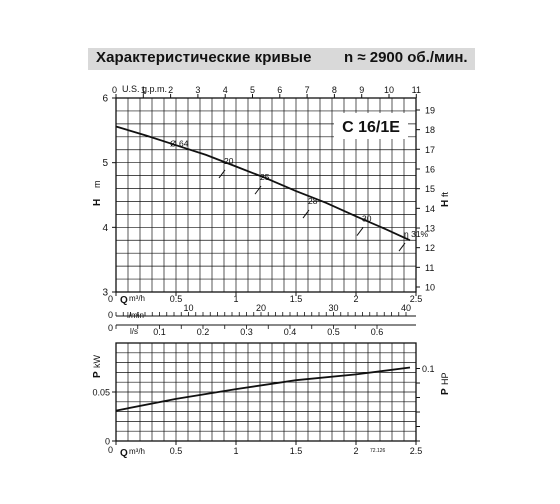 Image resolution: width=560 pixels, height=504 pixels. I want to click on power-y2-tick-label: 0.1, so click(428, 369).